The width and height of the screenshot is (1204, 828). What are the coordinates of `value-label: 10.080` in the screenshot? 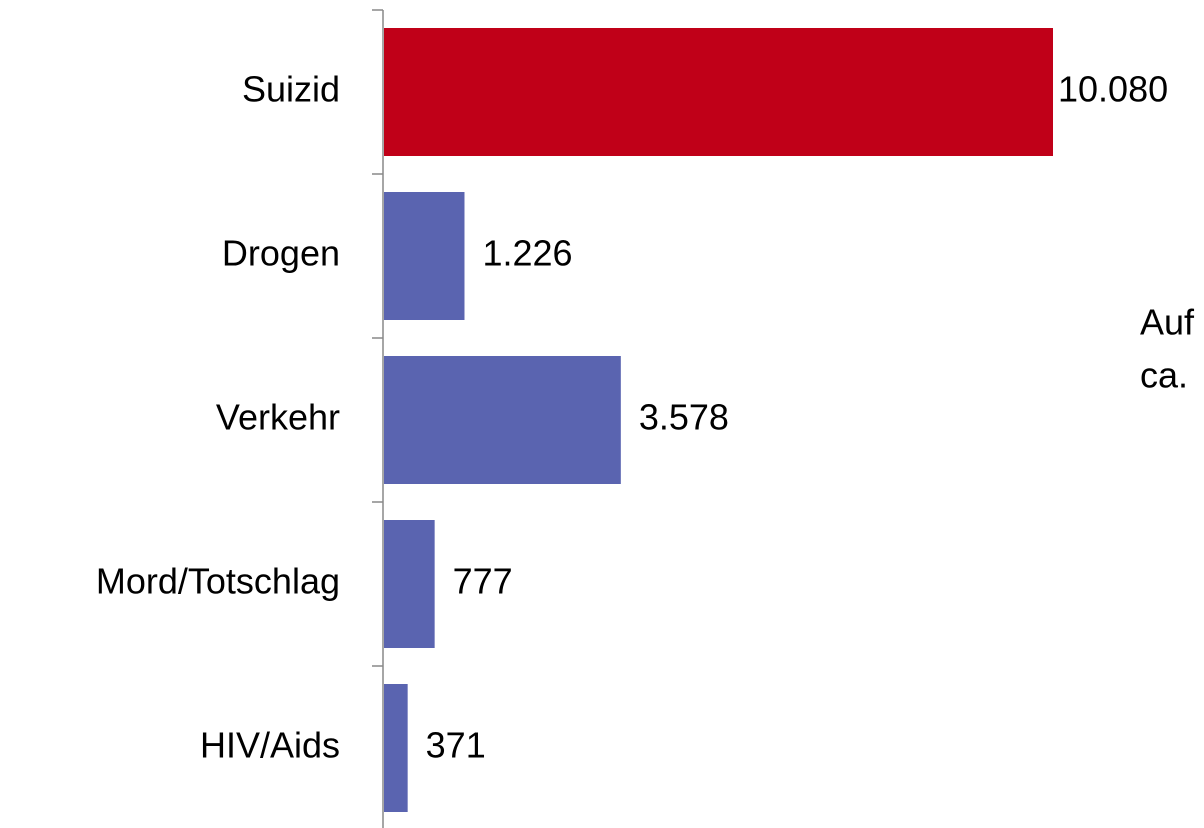 It's located at (1113, 89).